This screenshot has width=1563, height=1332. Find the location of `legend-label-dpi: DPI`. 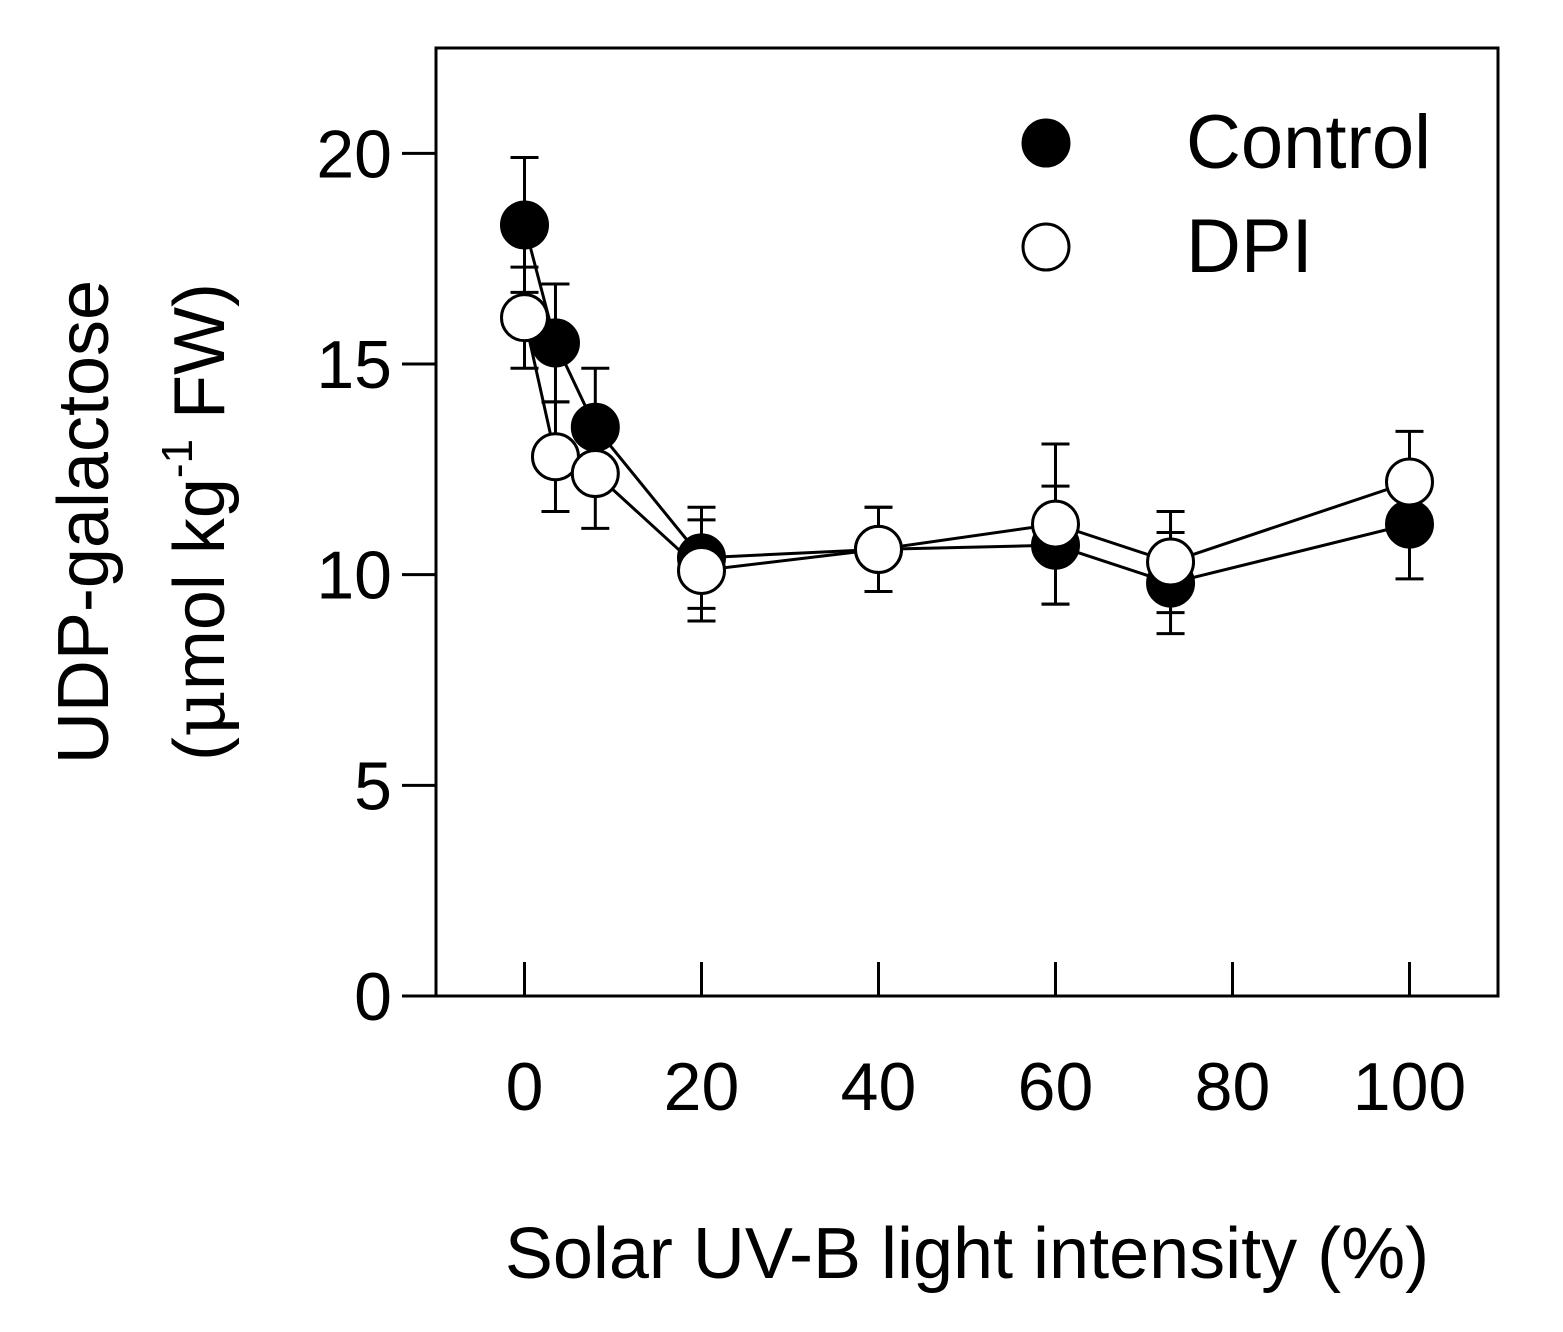

legend-label-dpi: DPI is located at coordinates (1249, 246).